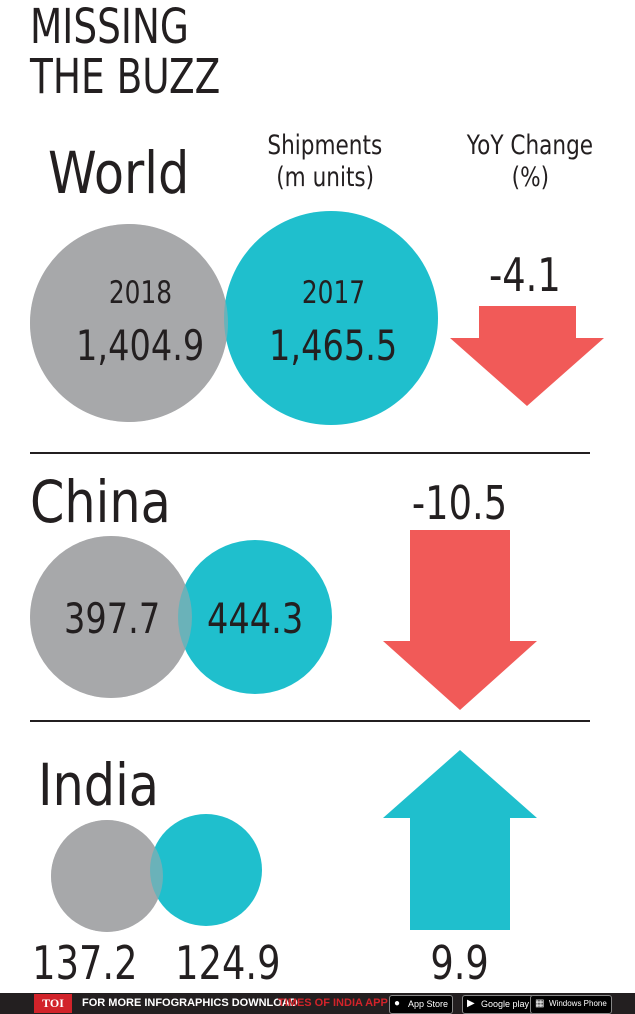 The image size is (635, 1014). What do you see at coordinates (471, 1003) in the screenshot?
I see `play-icon: ▶` at bounding box center [471, 1003].